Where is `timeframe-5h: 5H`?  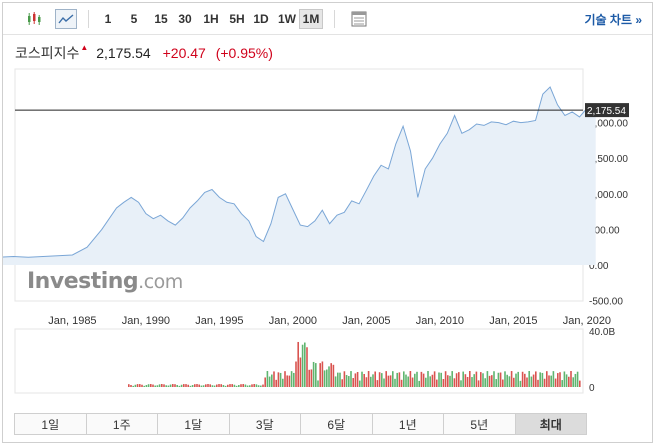 timeframe-5h: 5H is located at coordinates (237, 19).